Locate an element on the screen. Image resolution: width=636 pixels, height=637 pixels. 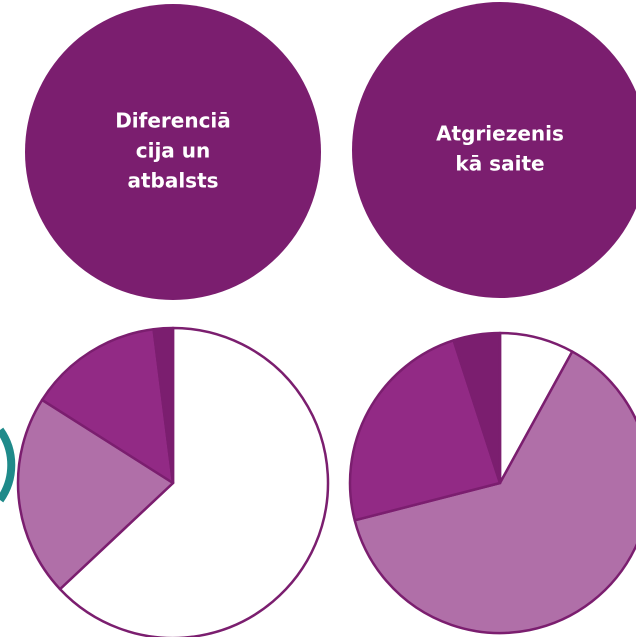
topic-label: cija un is located at coordinates (173, 151).